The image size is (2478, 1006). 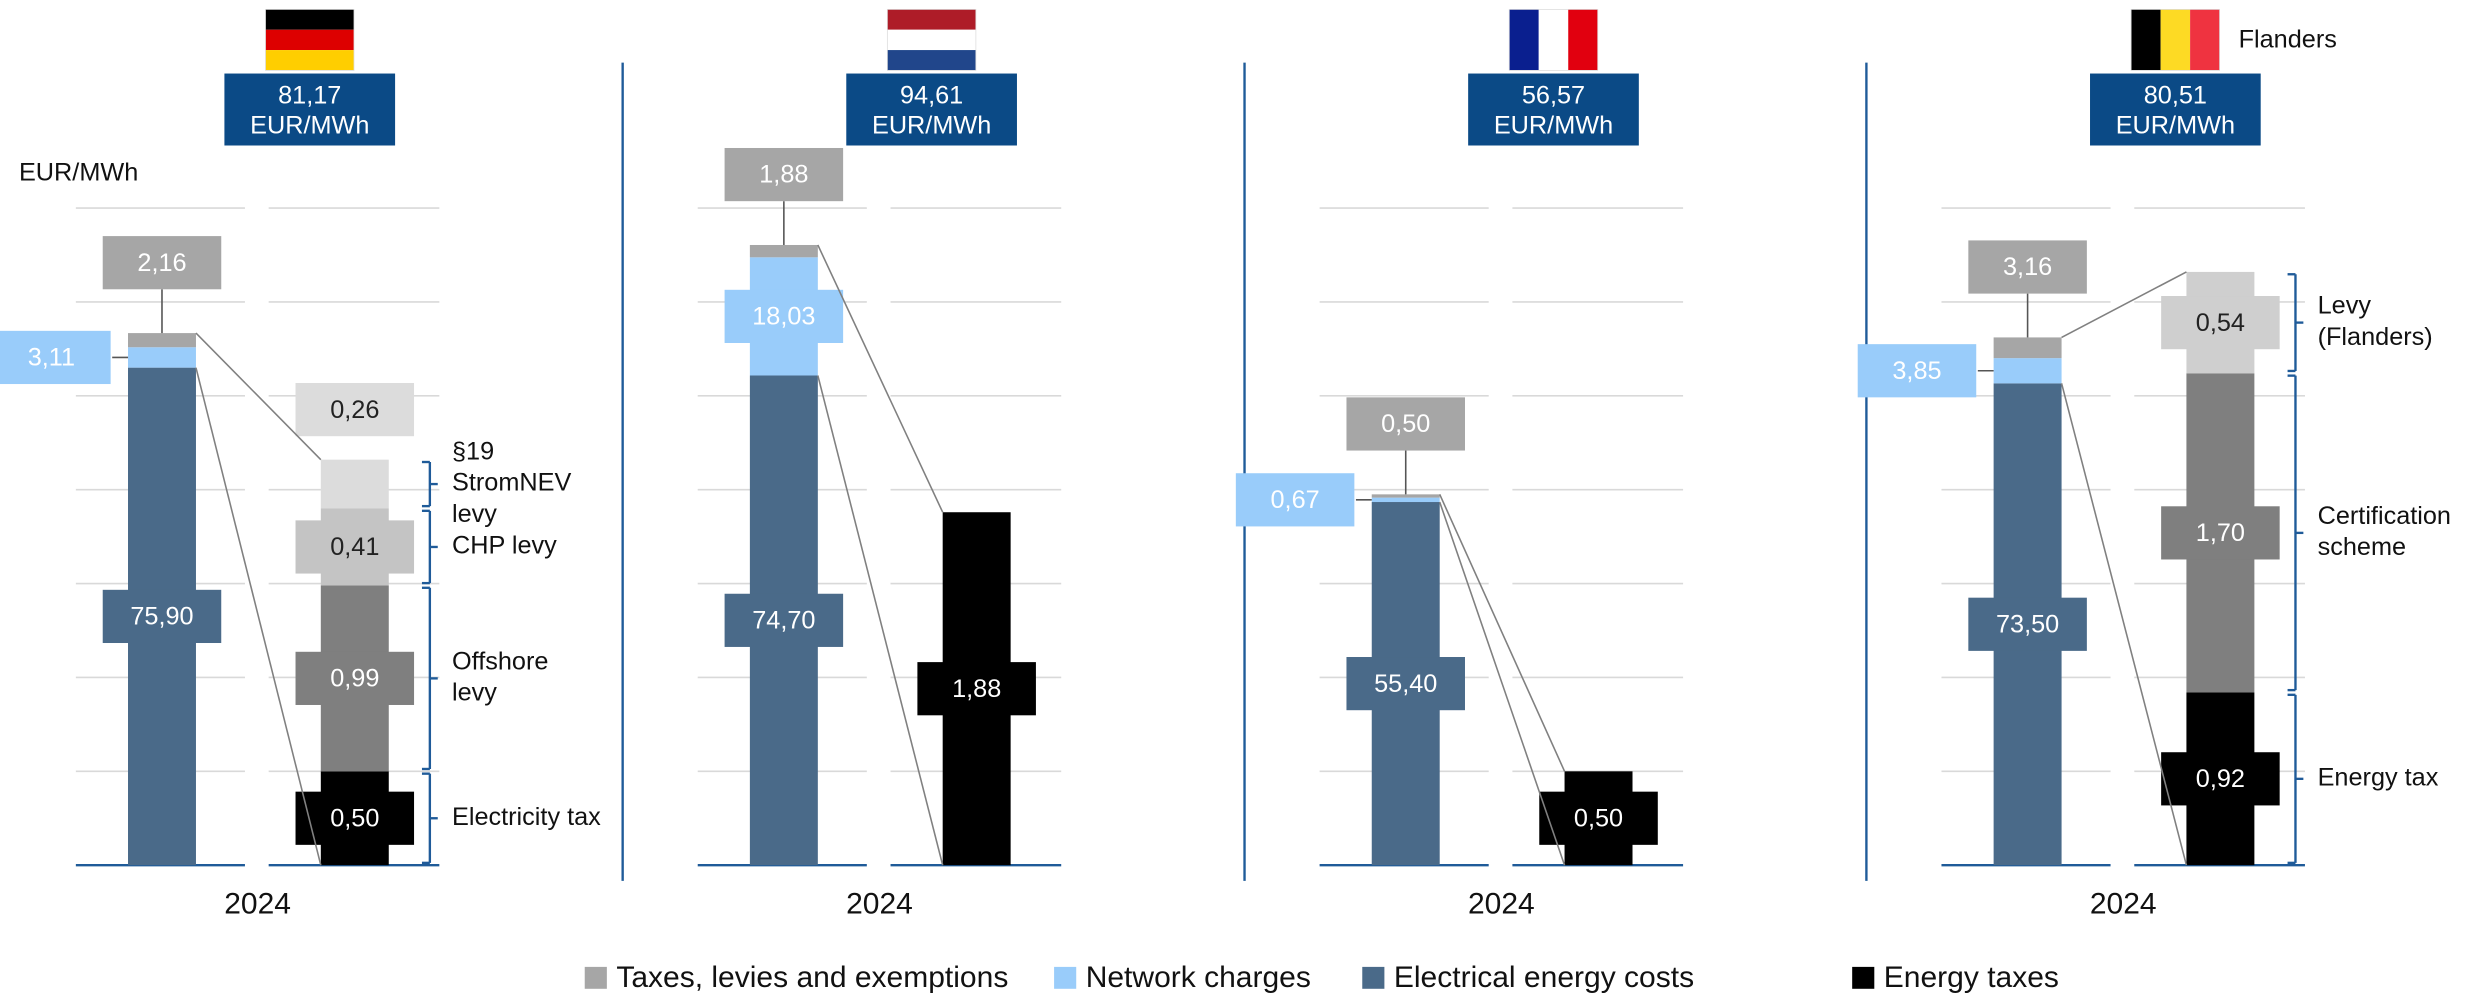 I want to click on breakdown-label: 1,88, so click(x=976, y=689).